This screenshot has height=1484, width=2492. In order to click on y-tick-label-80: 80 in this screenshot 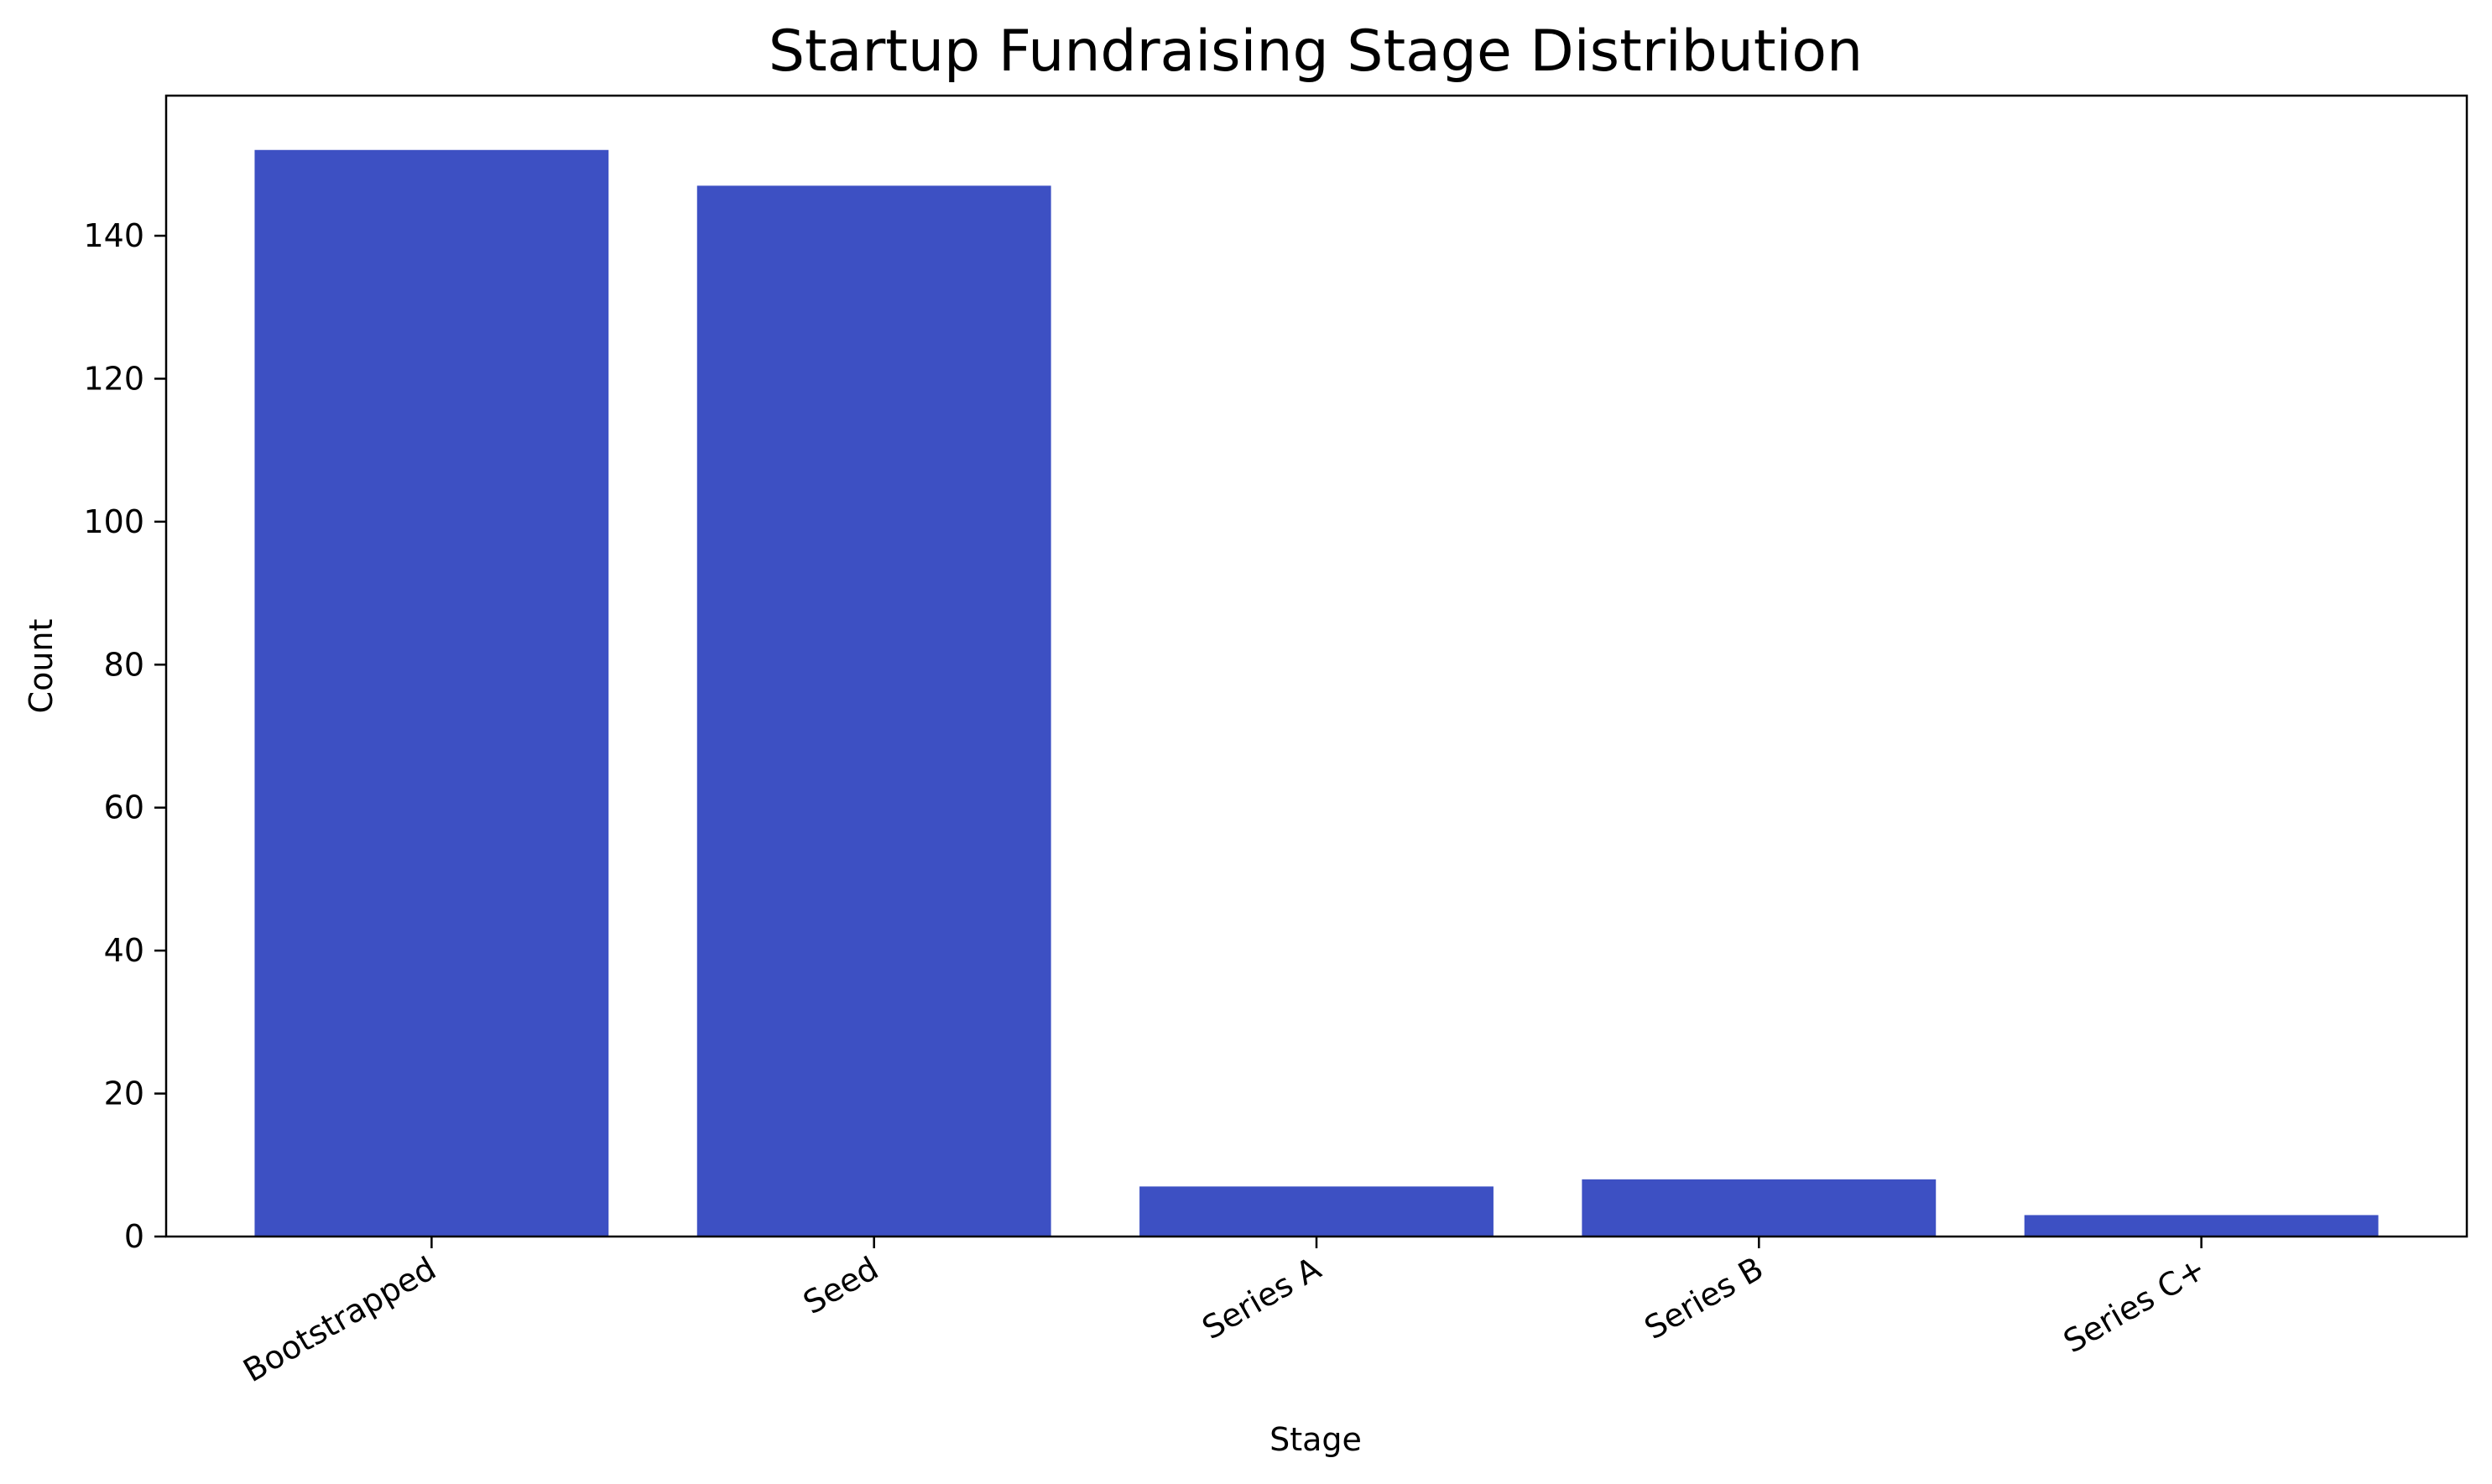, I will do `click(124, 664)`.